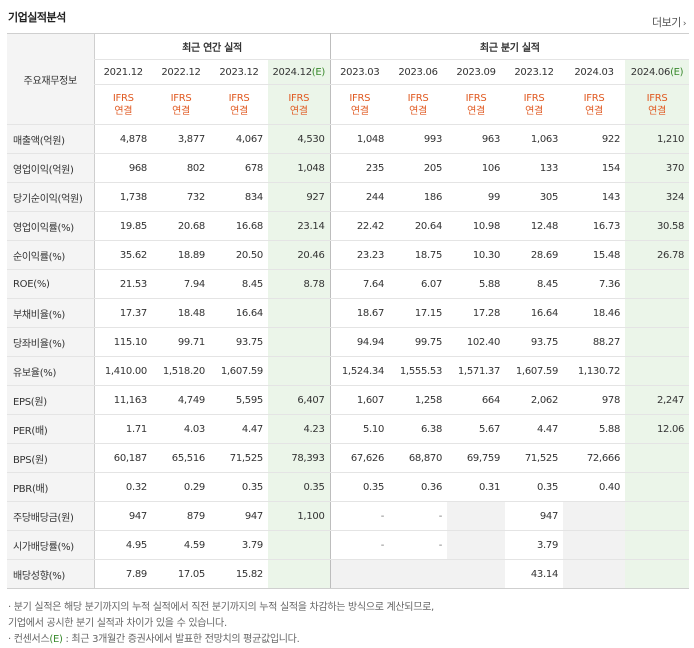  I want to click on table-cell: 4,067, so click(239, 139).